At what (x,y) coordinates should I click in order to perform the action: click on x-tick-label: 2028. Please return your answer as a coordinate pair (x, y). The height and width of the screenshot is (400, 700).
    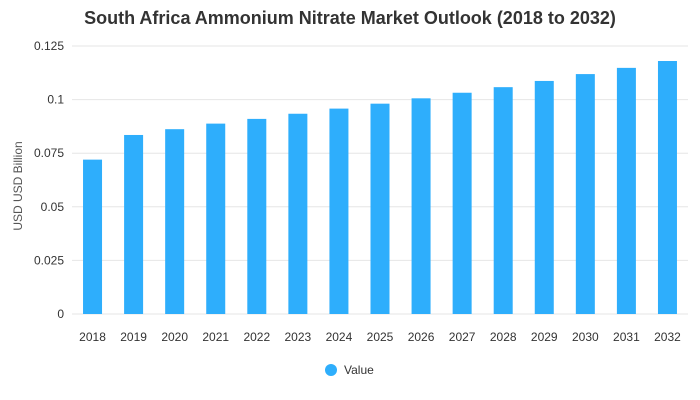
    Looking at the image, I should click on (503, 337).